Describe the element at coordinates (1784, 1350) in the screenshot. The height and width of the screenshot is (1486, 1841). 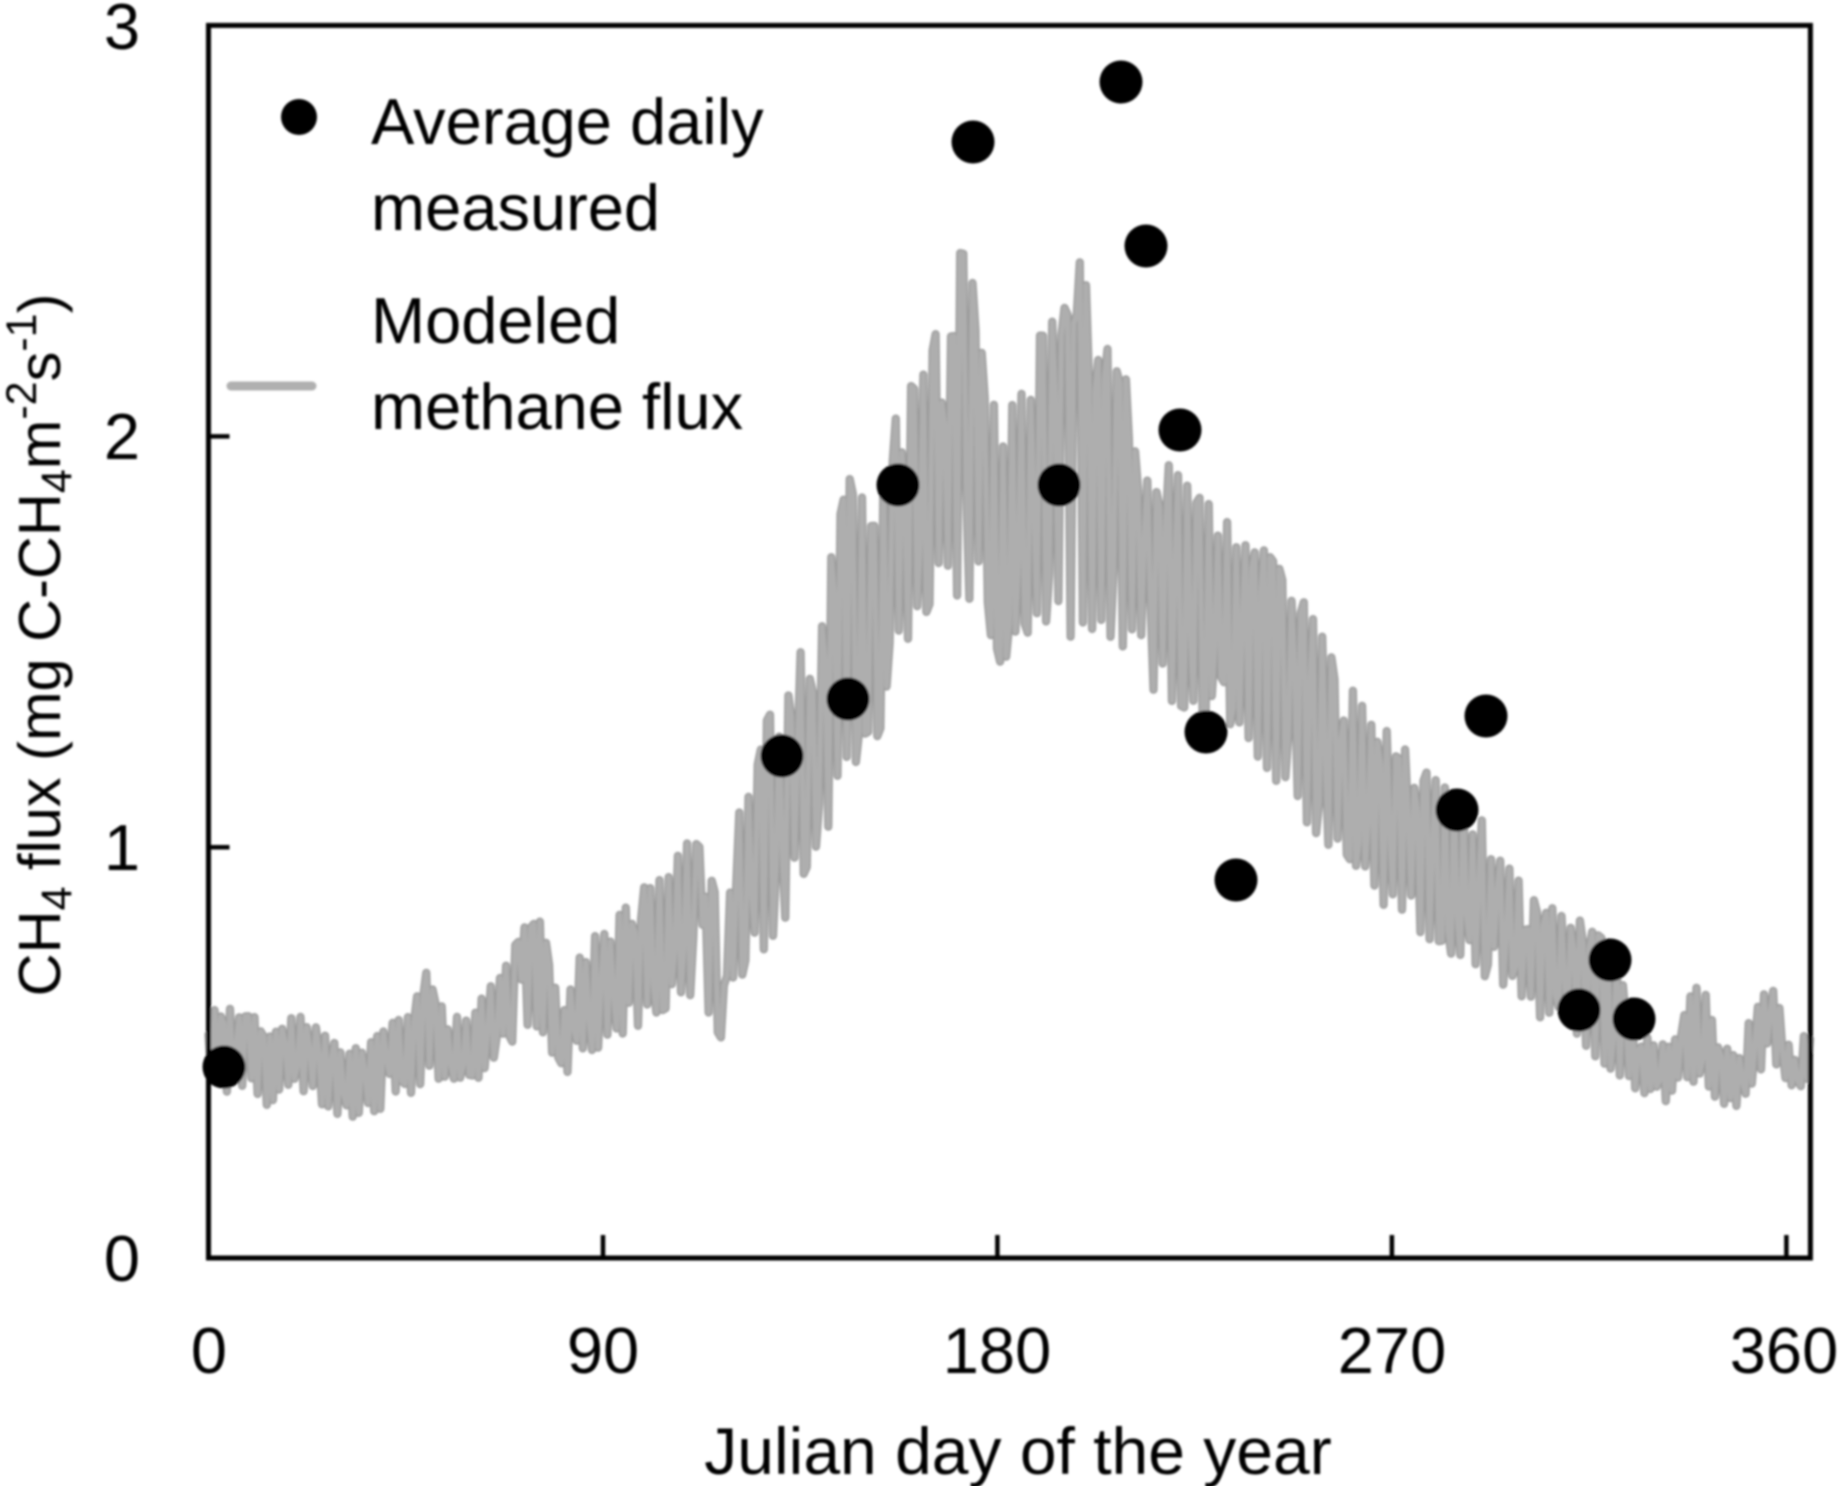
I see `svg-text: 360` at that location.